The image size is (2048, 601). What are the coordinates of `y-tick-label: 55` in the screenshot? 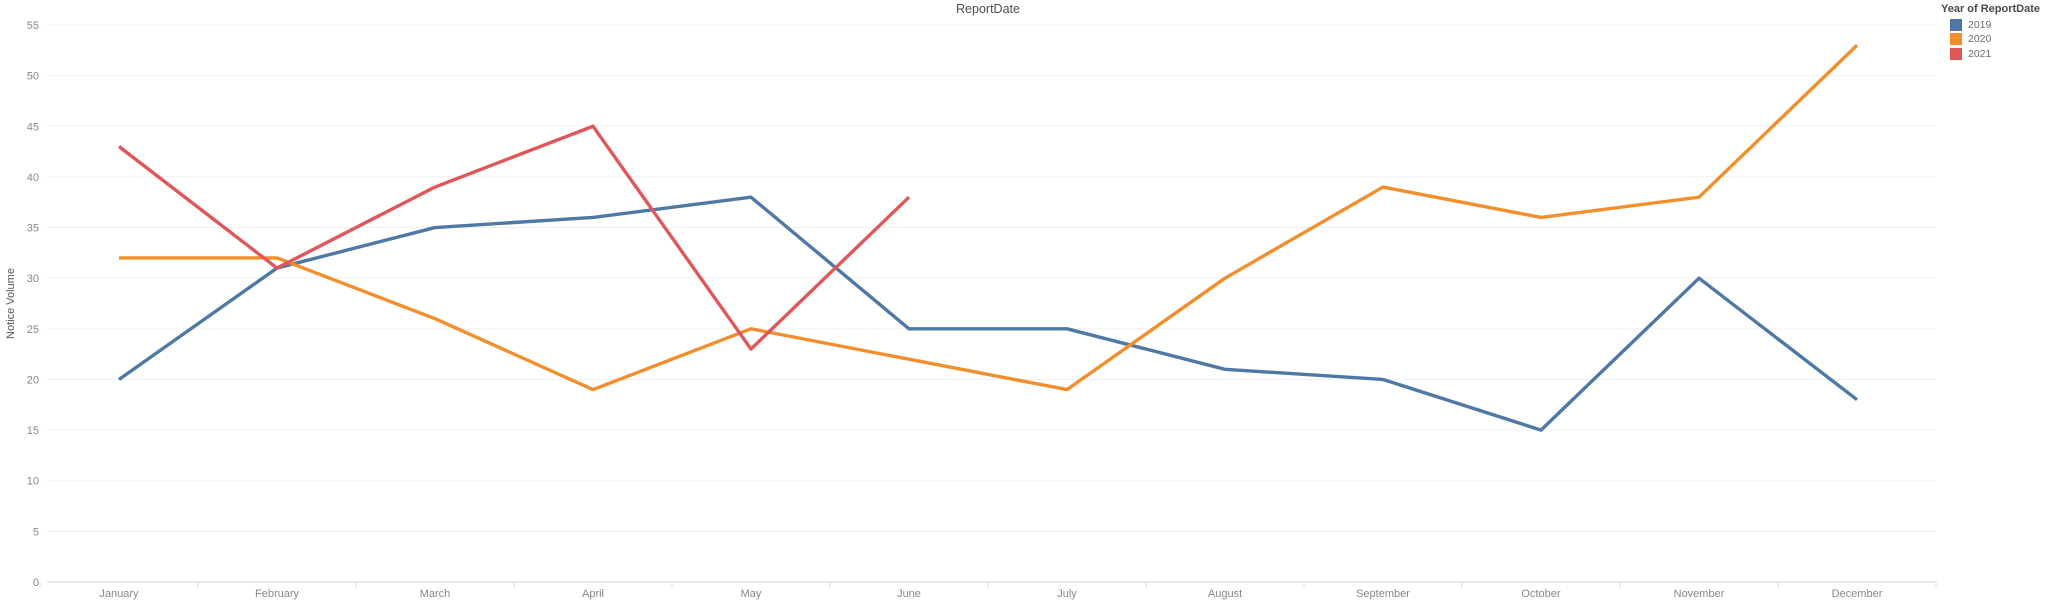 It's located at (33, 26).